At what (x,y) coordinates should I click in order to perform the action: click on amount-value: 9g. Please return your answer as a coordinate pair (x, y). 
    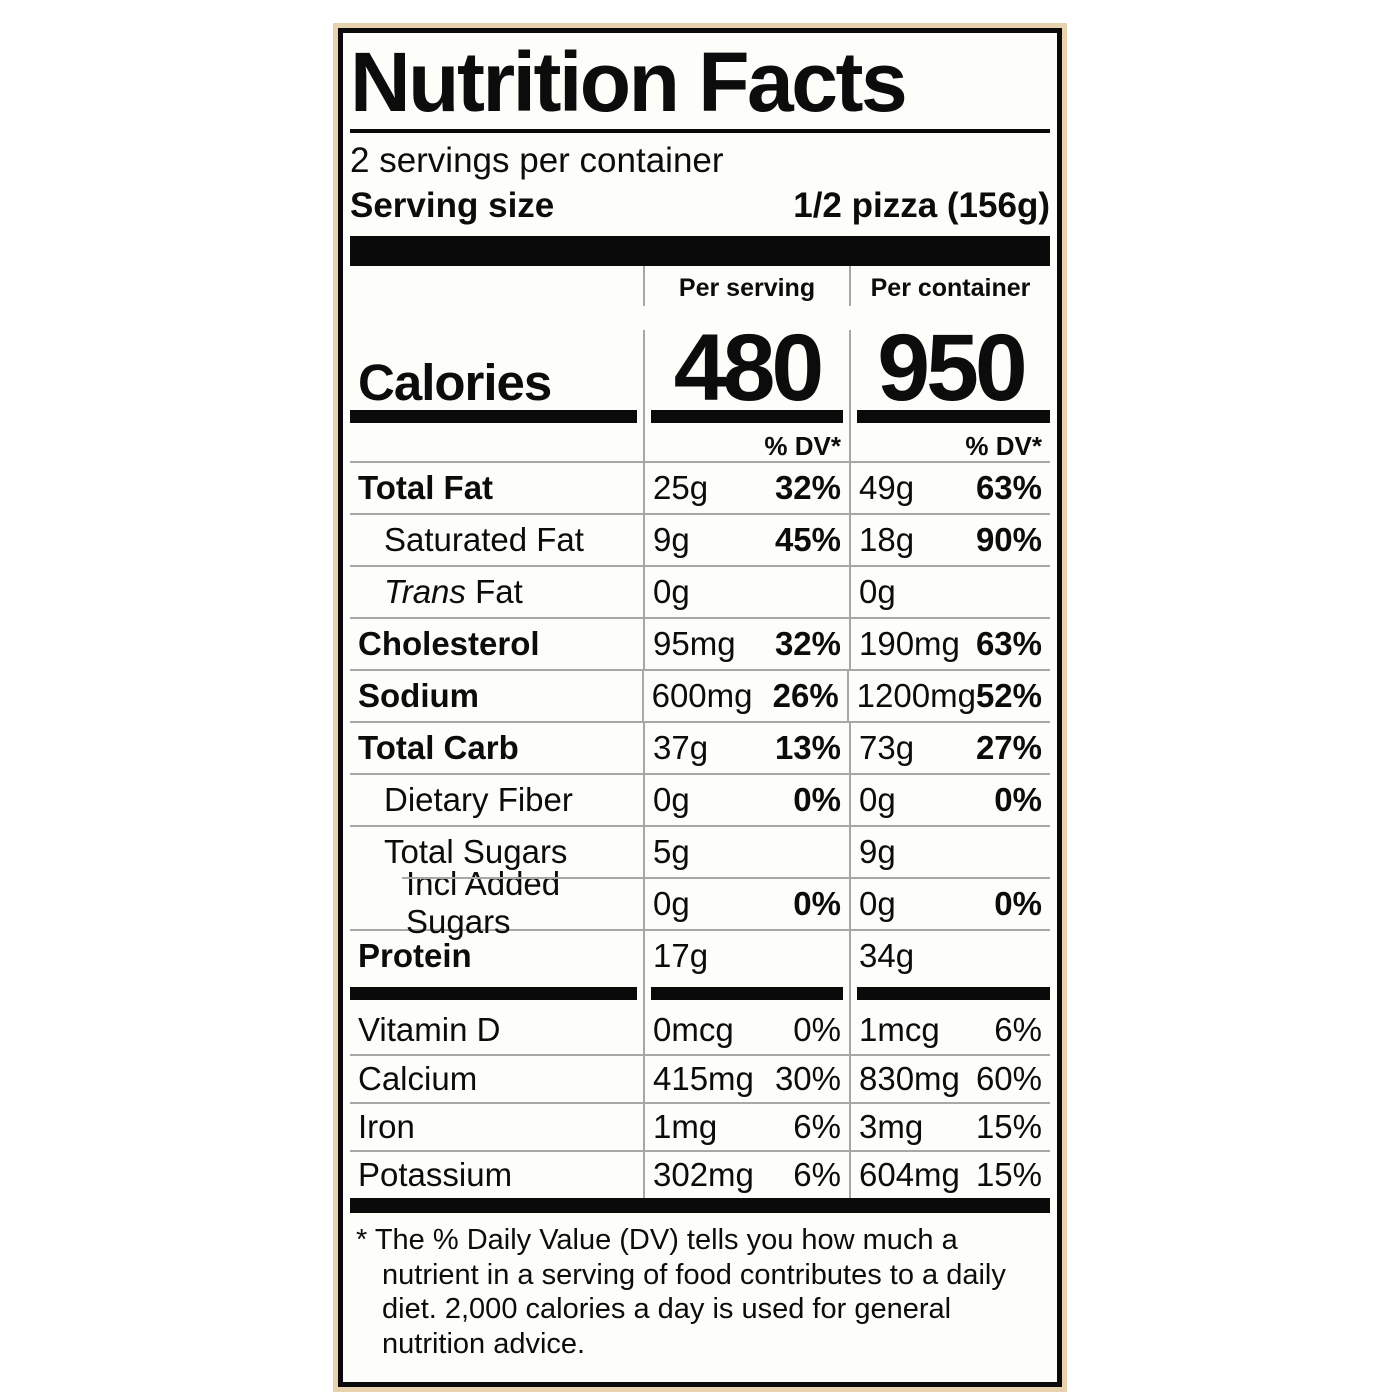
    Looking at the image, I should click on (877, 851).